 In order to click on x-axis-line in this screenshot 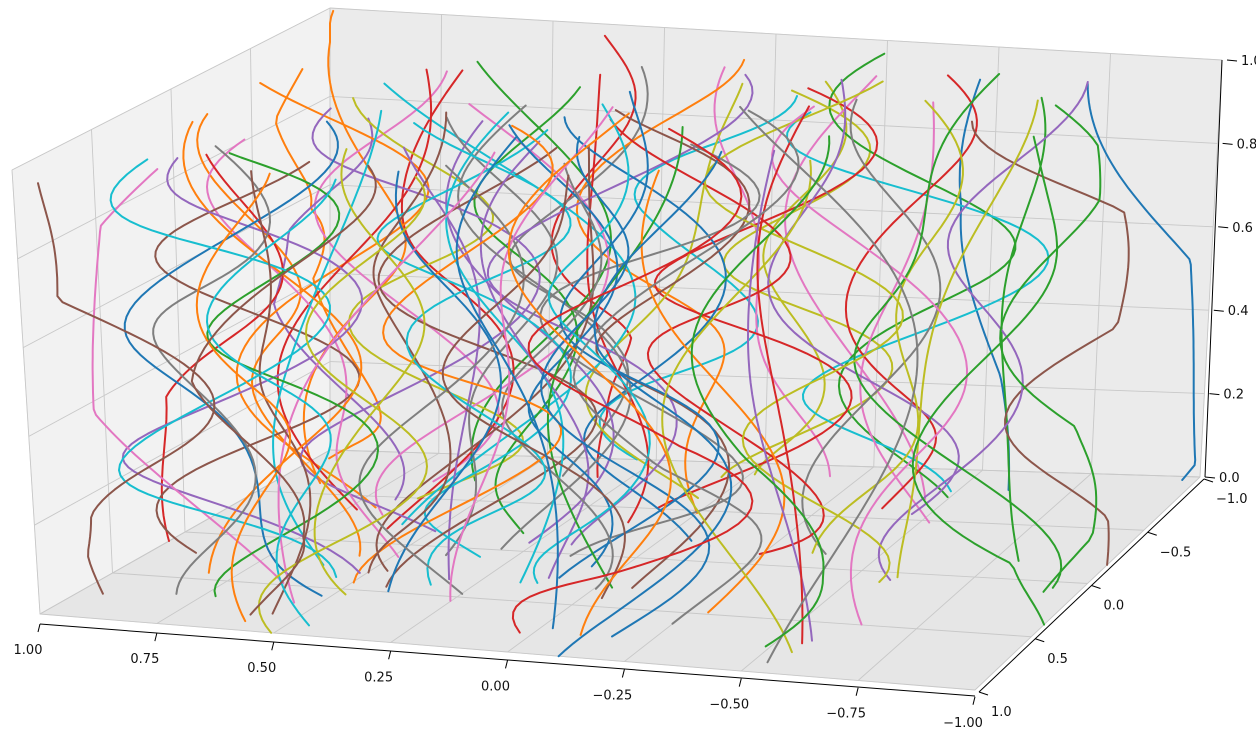, I will do `click(507, 660)`.